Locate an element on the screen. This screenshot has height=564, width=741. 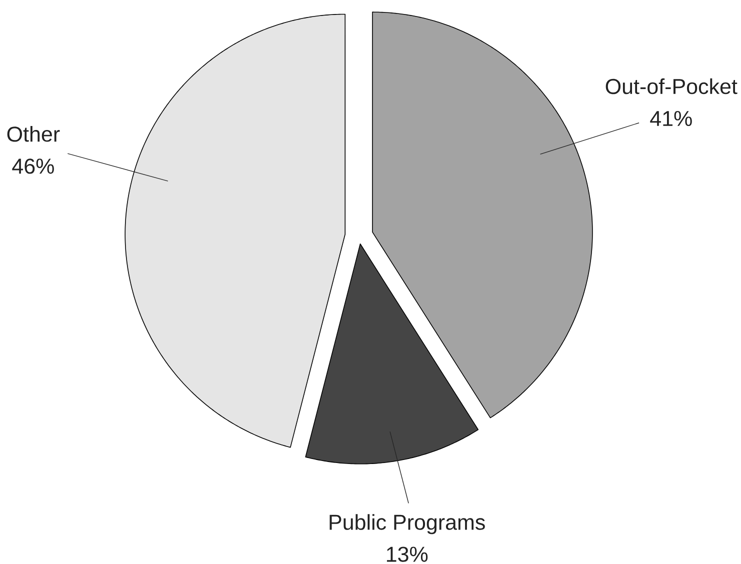
data-label: 13% is located at coordinates (407, 554).